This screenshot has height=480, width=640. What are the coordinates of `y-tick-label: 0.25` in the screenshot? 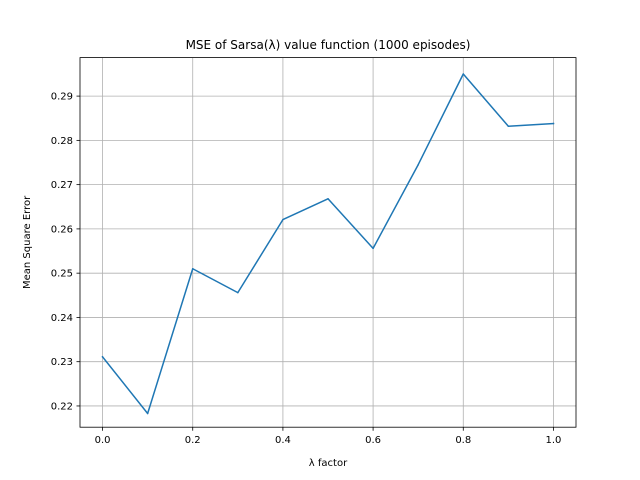 It's located at (62, 274).